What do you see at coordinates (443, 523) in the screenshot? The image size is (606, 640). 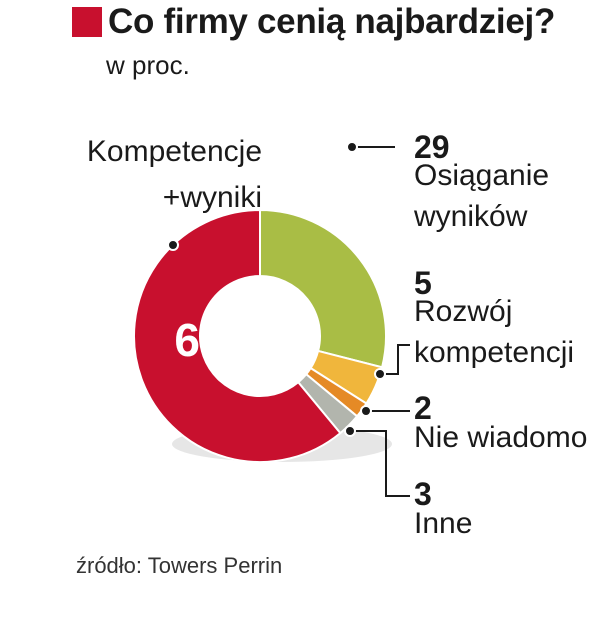 I see `category-label-3-0: Inne` at bounding box center [443, 523].